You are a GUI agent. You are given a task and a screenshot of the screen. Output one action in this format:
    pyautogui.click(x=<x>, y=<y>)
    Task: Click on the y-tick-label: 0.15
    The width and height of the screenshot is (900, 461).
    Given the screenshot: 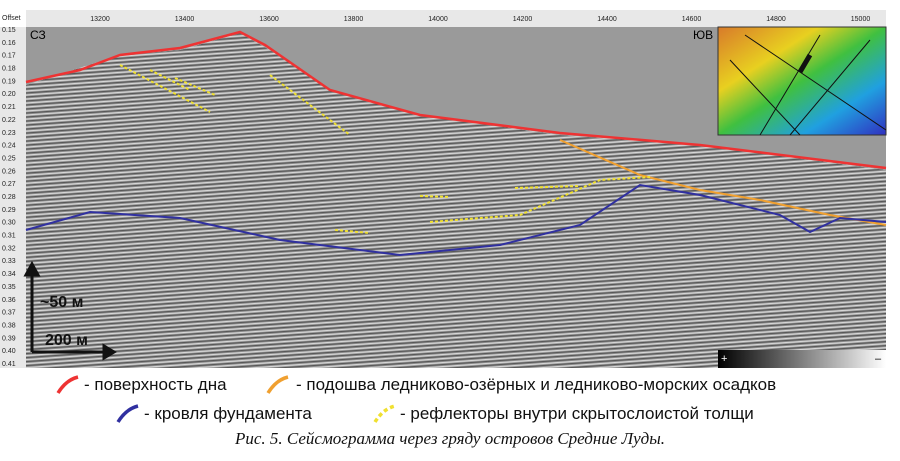 What is the action you would take?
    pyautogui.click(x=9, y=30)
    